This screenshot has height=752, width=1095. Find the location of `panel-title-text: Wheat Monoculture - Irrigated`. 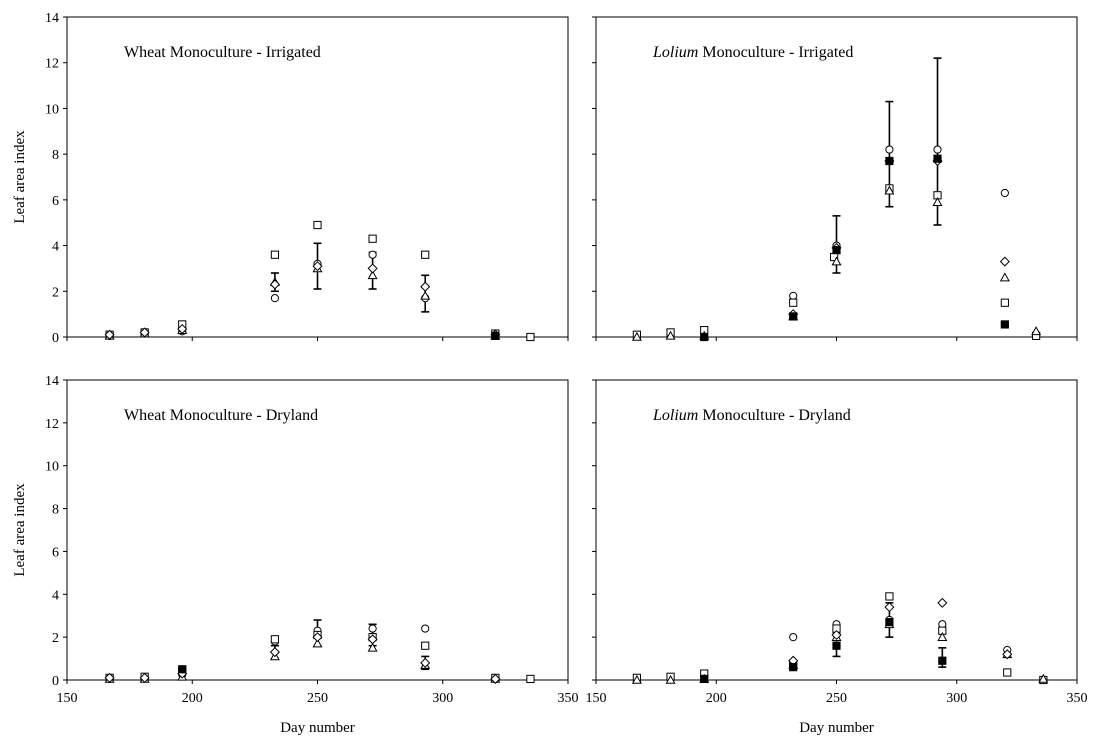

panel-title-text: Wheat Monoculture - Irrigated is located at coordinates (222, 52).